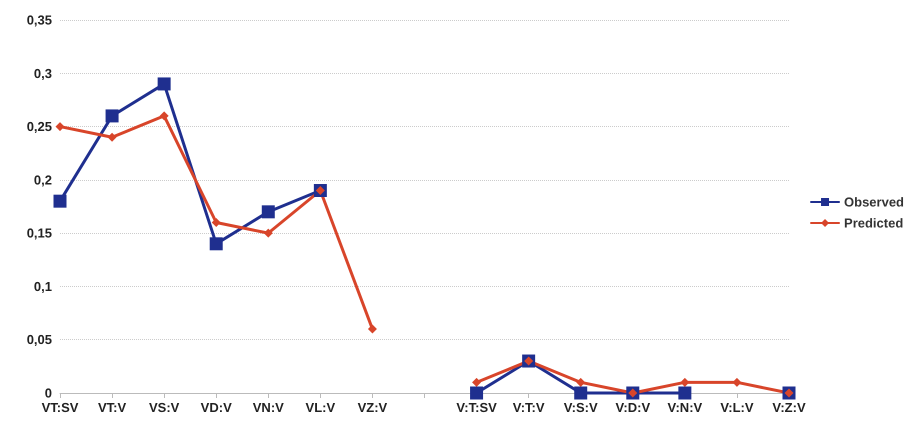  What do you see at coordinates (632, 407) in the screenshot?
I see `x-tick-label: V:D:V` at bounding box center [632, 407].